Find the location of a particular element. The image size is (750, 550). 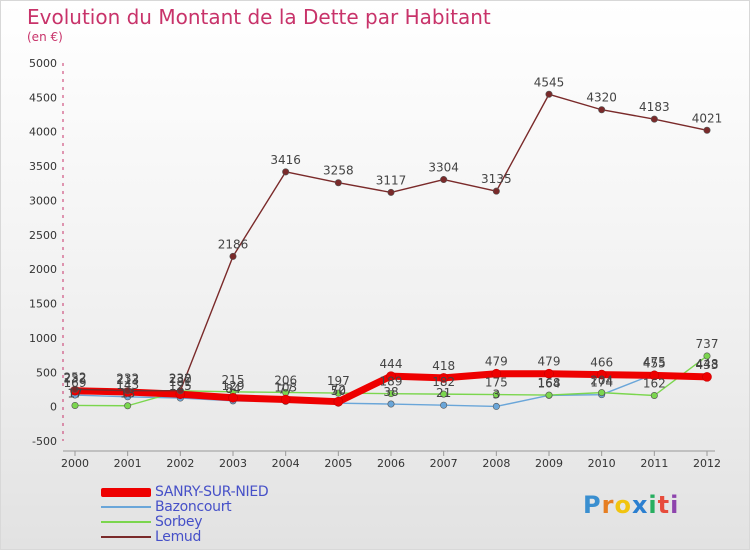

logo-letter: o is located at coordinates (623, 505).